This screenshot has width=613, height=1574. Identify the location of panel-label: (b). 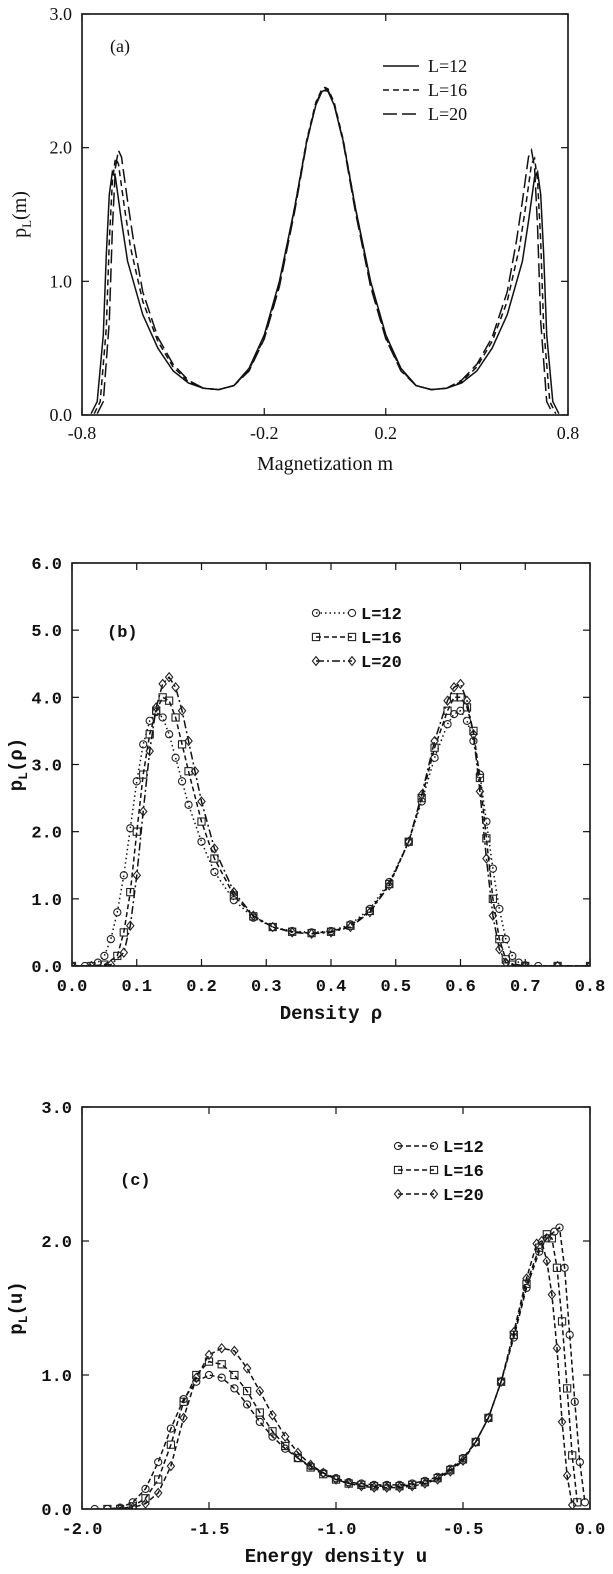
(122, 633).